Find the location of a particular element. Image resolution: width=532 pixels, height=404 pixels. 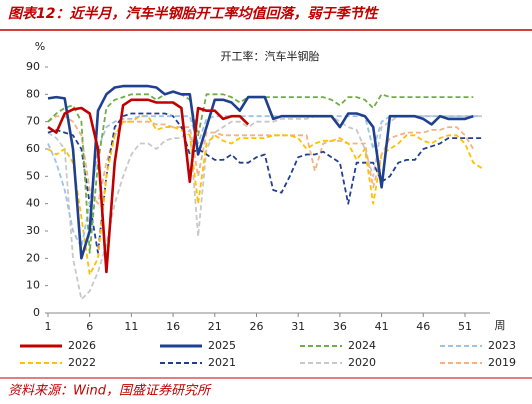

x-tick-label: 26 is located at coordinates (256, 326).